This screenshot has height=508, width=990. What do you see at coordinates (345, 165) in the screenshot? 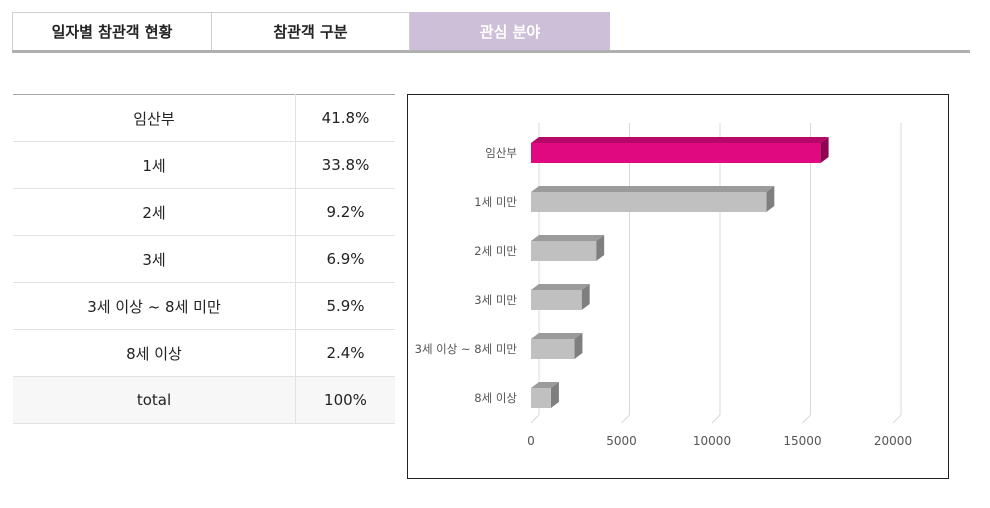
I see `row-value: 33.8%` at bounding box center [345, 165].